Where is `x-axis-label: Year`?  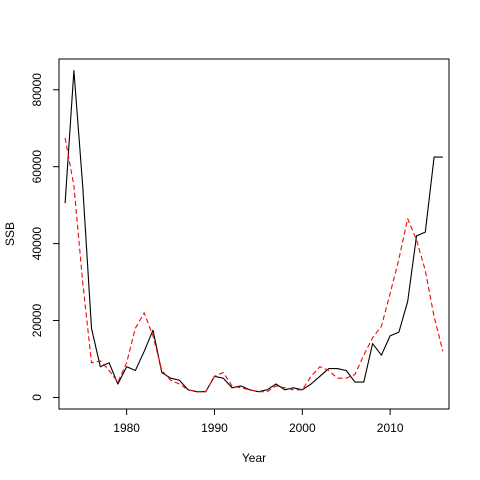 x-axis-label: Year is located at coordinates (254, 458).